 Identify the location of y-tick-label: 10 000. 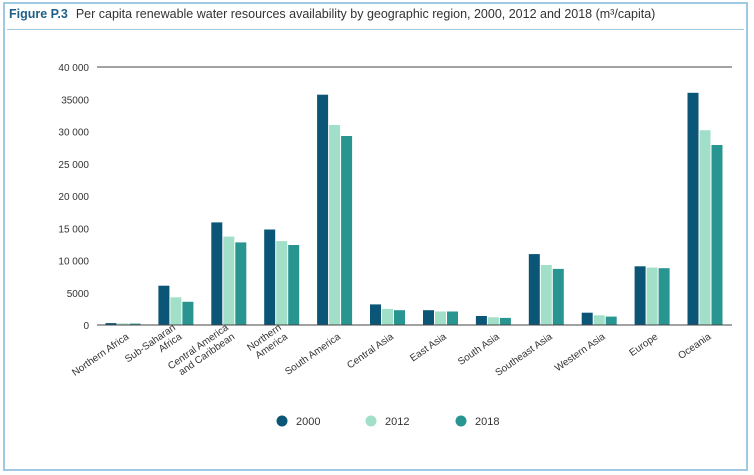
(73, 262).